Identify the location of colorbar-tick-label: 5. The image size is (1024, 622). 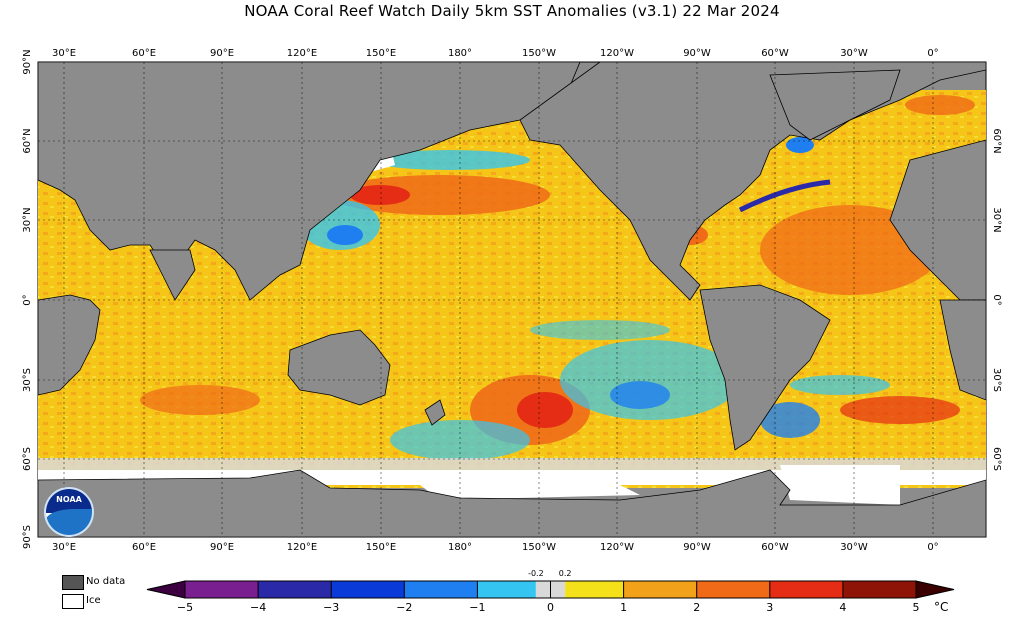
(916, 607).